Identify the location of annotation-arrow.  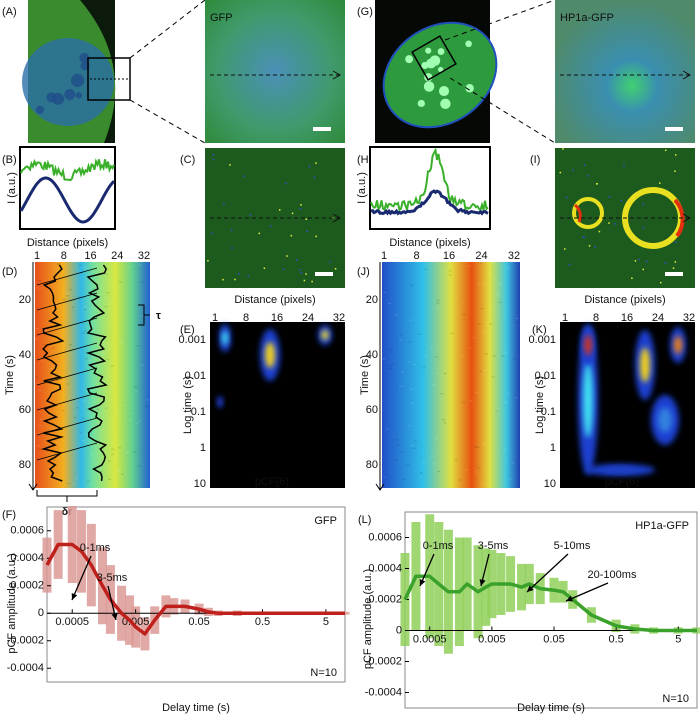
(547, 573).